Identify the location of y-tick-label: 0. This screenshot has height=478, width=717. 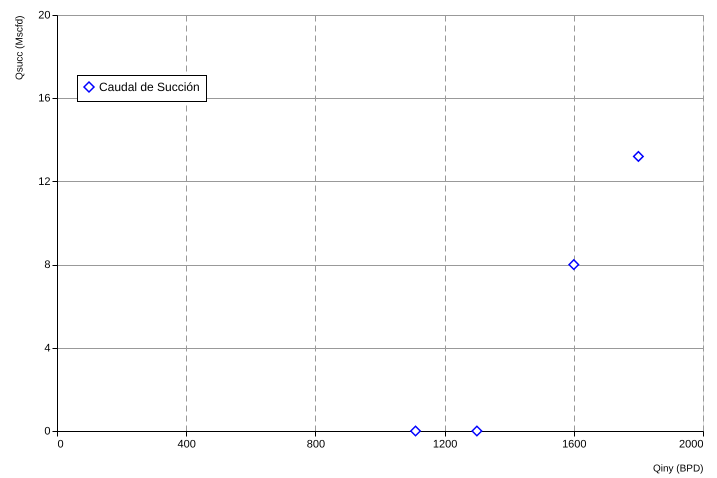
(47, 432).